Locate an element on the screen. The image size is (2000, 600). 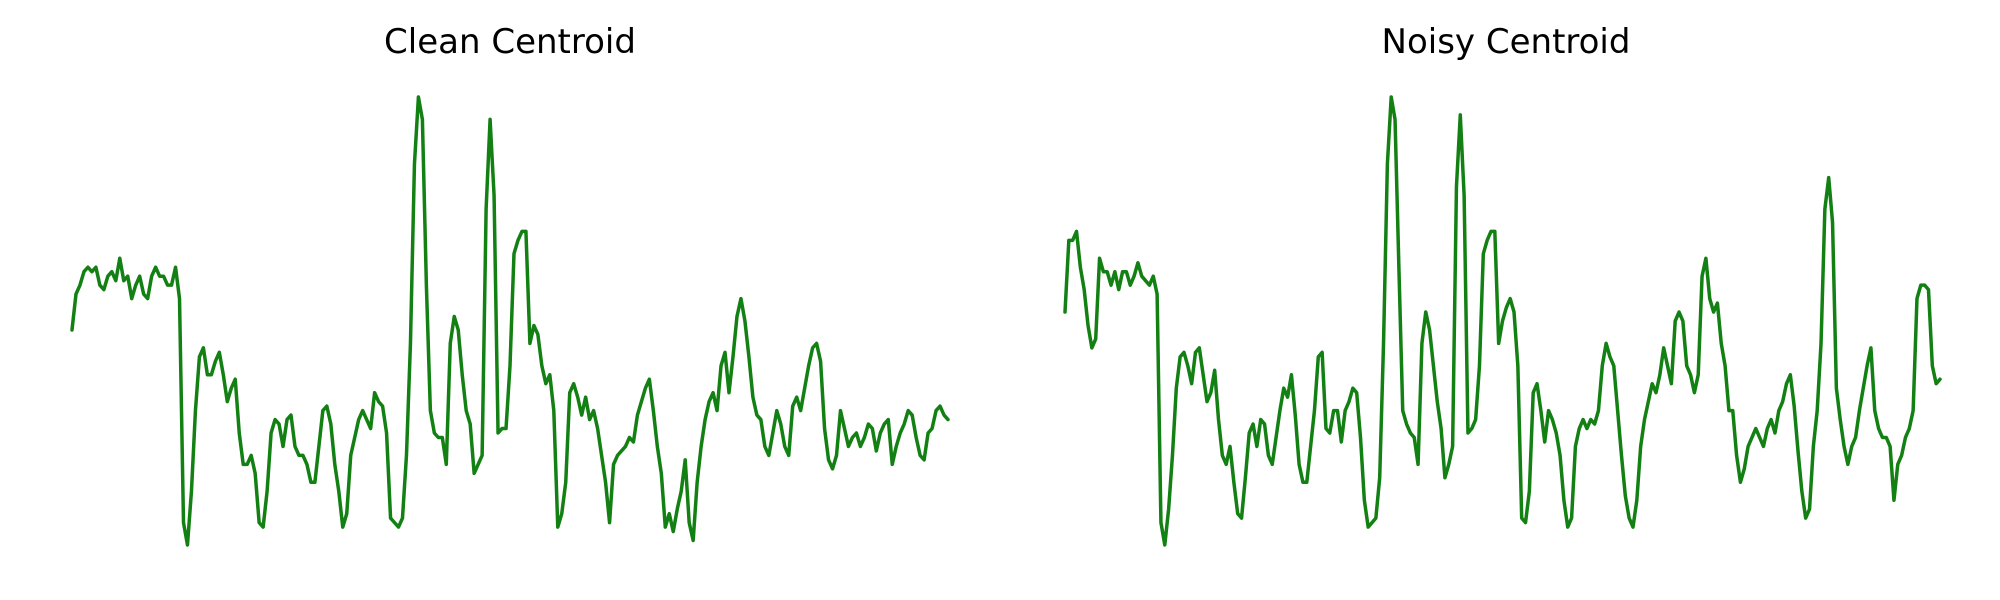
chart-title: Clean Centroid is located at coordinates (510, 42).